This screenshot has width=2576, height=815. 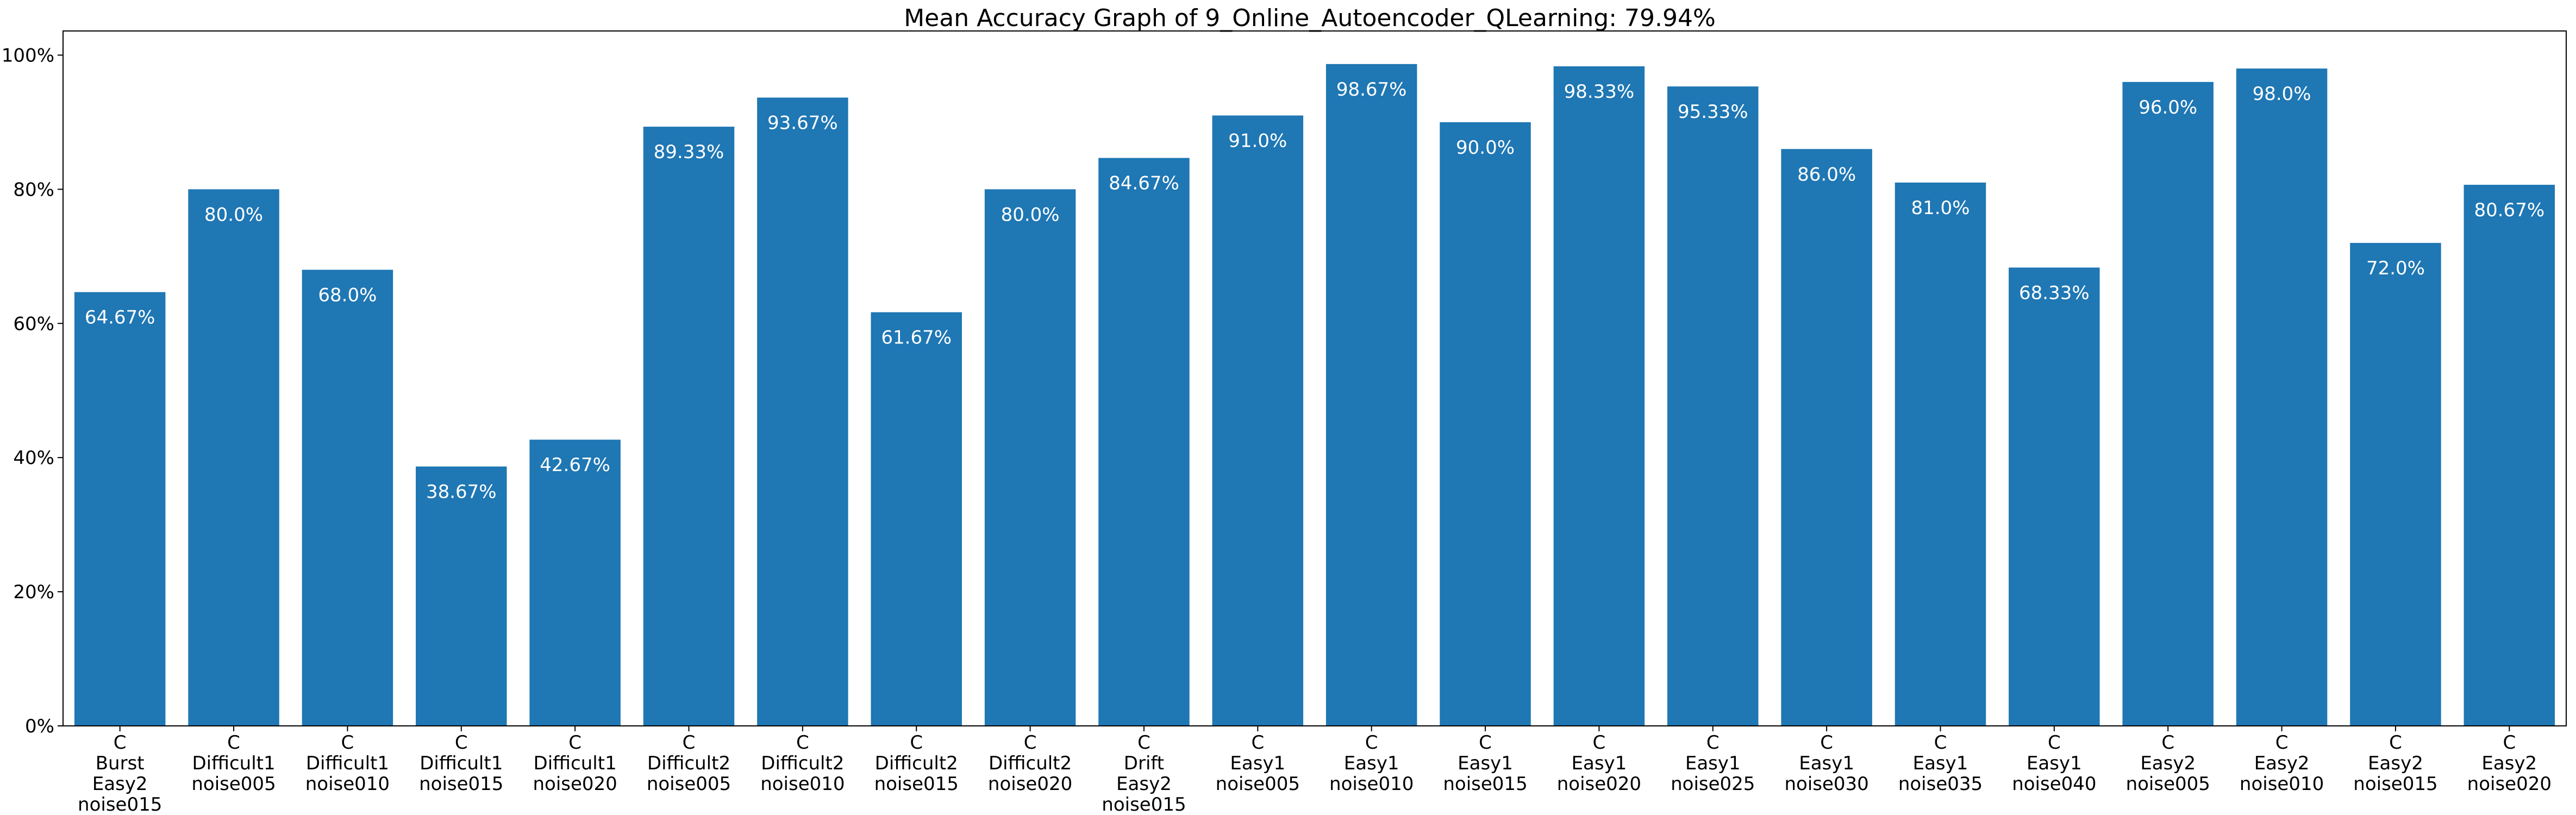 I want to click on data-label: 81.0%, so click(x=1940, y=208).